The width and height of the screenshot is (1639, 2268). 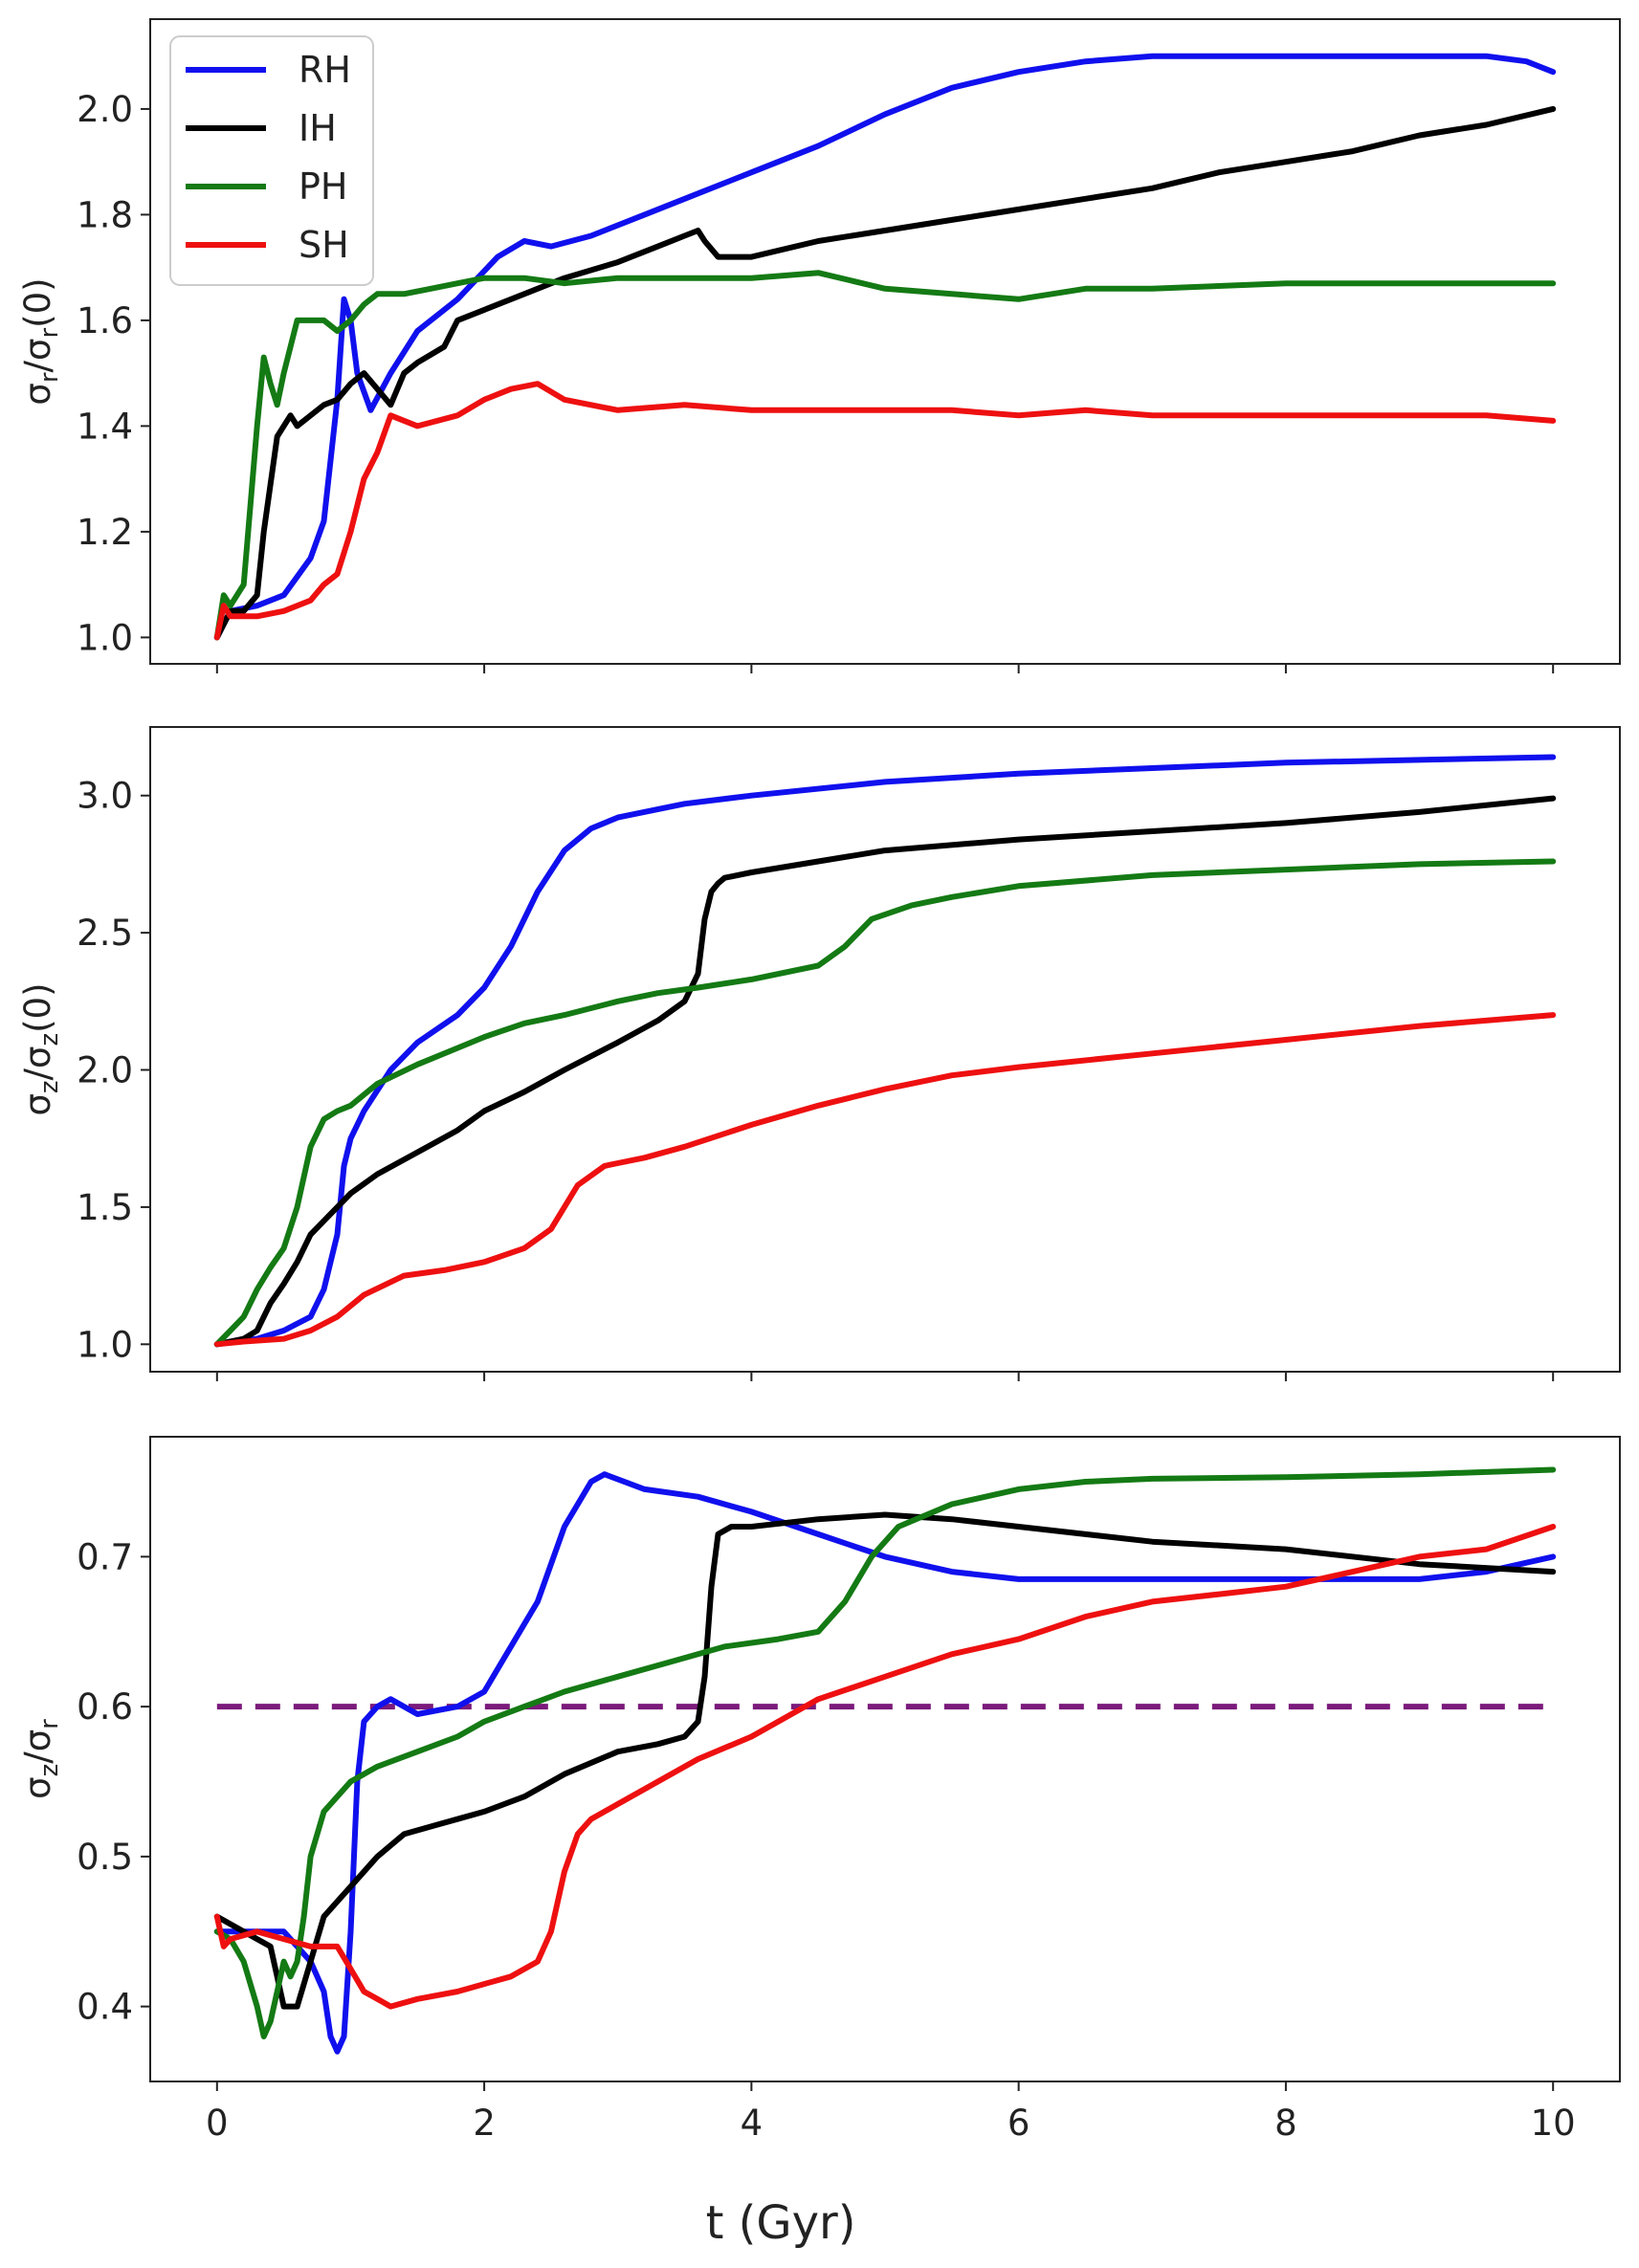 I want to click on y-tick-label: 2.5, so click(x=105, y=933).